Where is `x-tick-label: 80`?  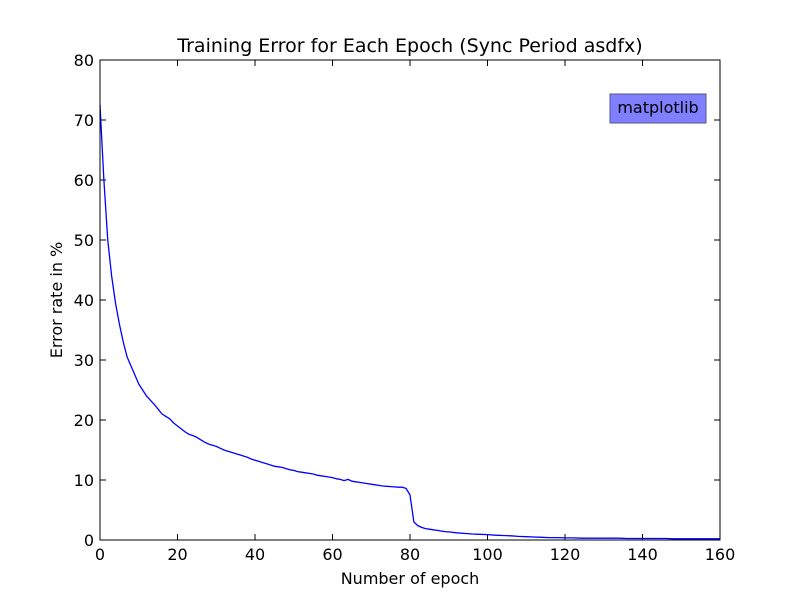 x-tick-label: 80 is located at coordinates (410, 554).